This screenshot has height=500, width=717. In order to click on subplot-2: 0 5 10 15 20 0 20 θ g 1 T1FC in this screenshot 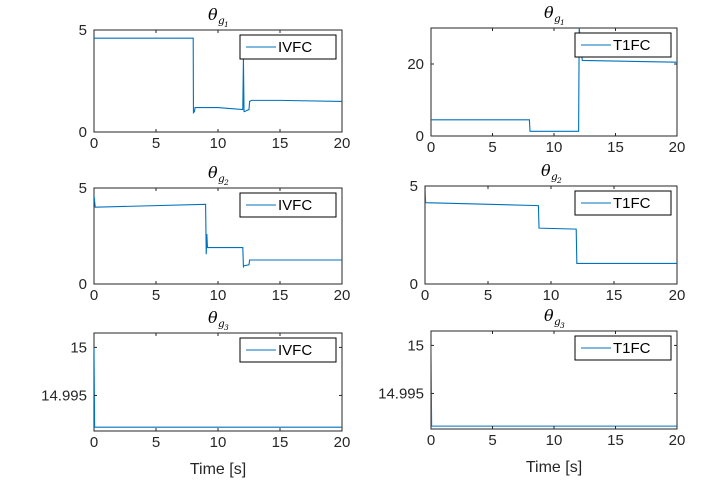, I will do `click(546, 79)`.